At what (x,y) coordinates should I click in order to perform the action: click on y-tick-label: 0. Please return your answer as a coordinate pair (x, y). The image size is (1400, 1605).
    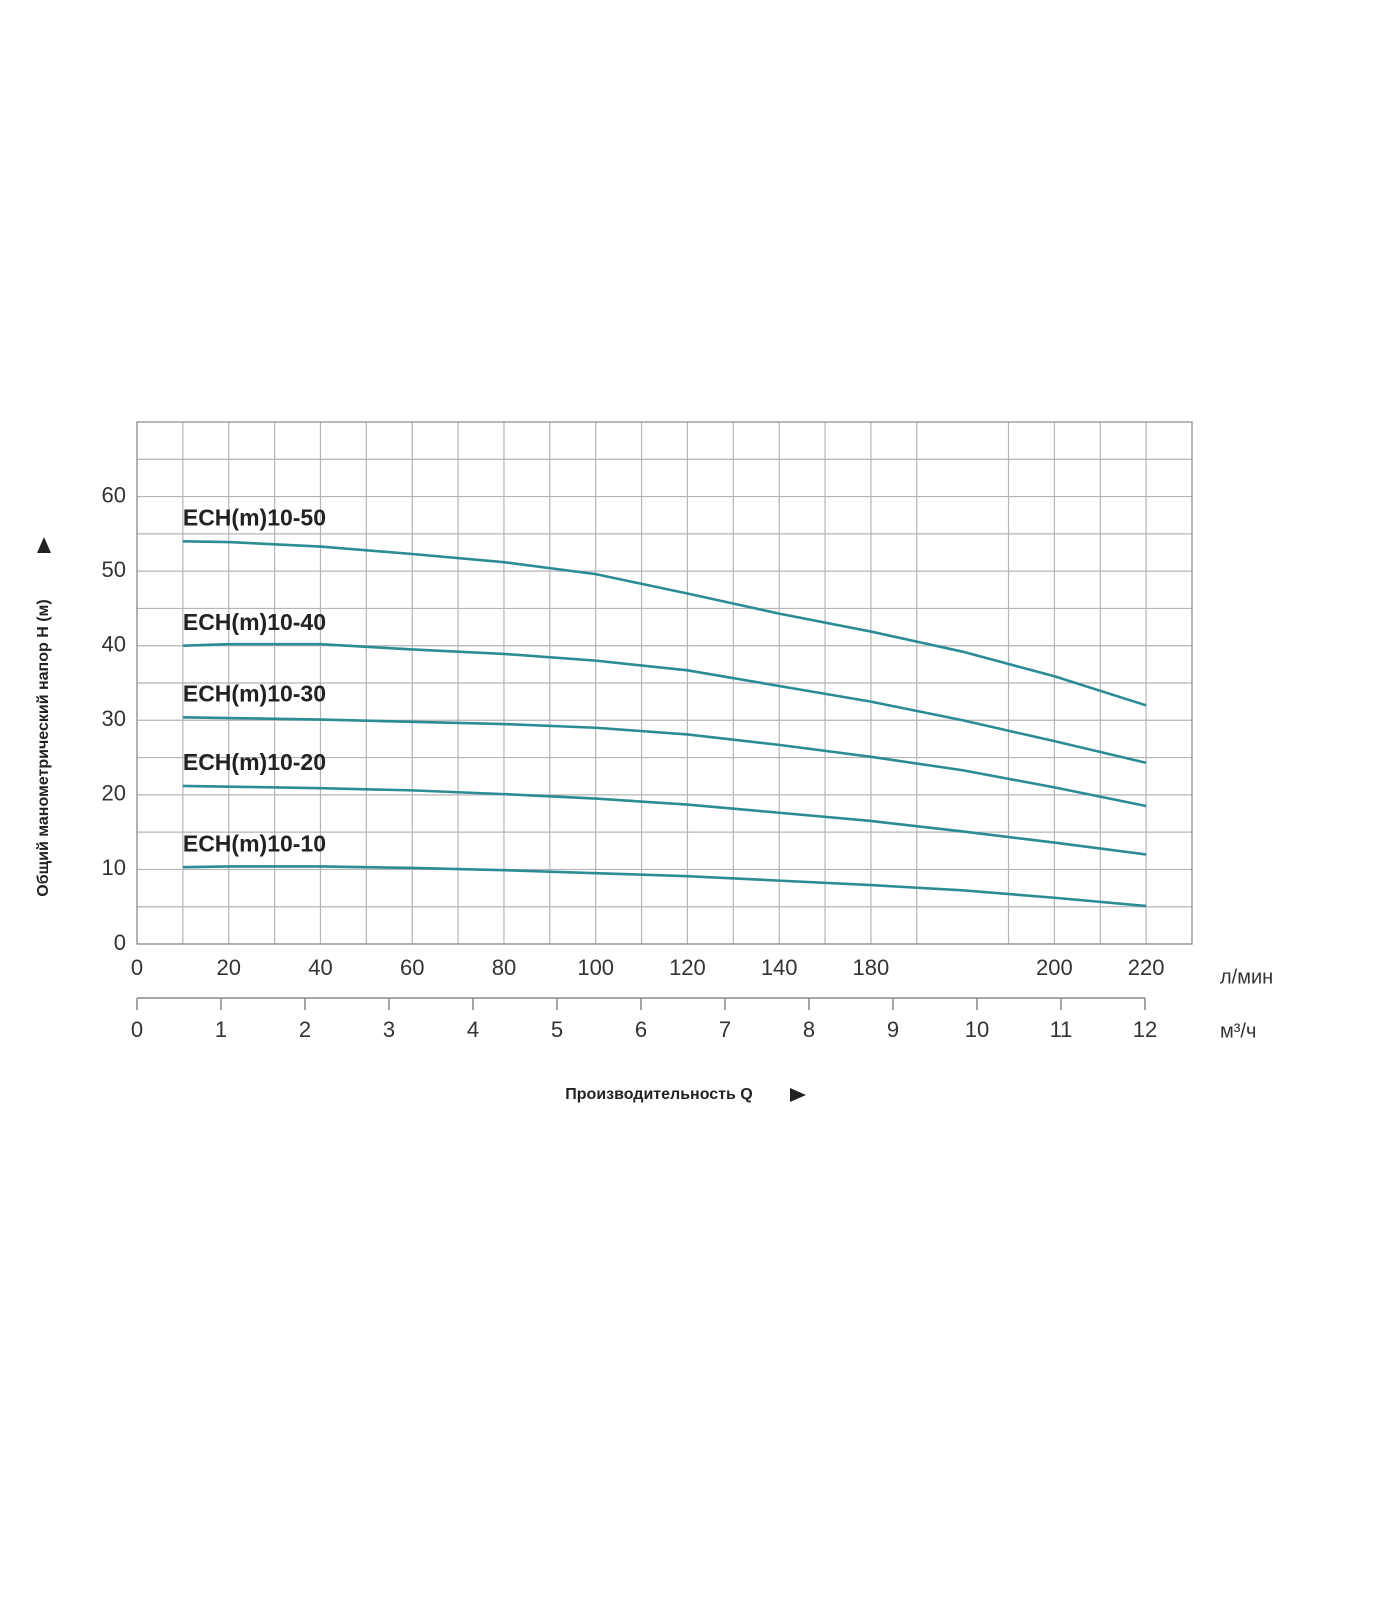
    Looking at the image, I should click on (120, 942).